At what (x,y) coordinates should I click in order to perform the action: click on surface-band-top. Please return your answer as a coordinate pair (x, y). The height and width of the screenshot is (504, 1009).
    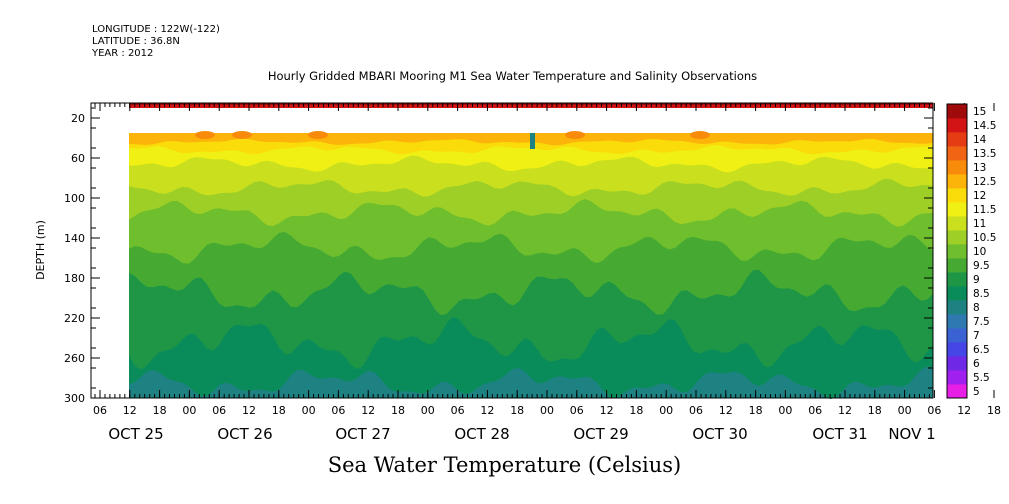
    Looking at the image, I should click on (531, 104).